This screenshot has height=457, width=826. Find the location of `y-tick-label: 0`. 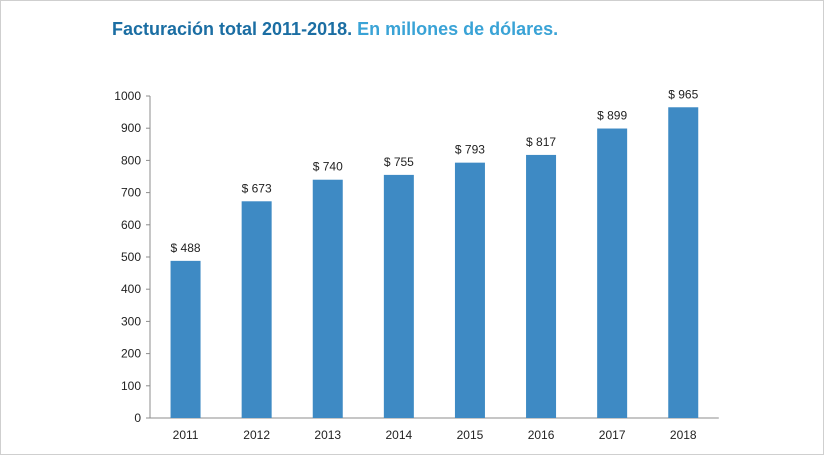

y-tick-label: 0 is located at coordinates (137, 418).